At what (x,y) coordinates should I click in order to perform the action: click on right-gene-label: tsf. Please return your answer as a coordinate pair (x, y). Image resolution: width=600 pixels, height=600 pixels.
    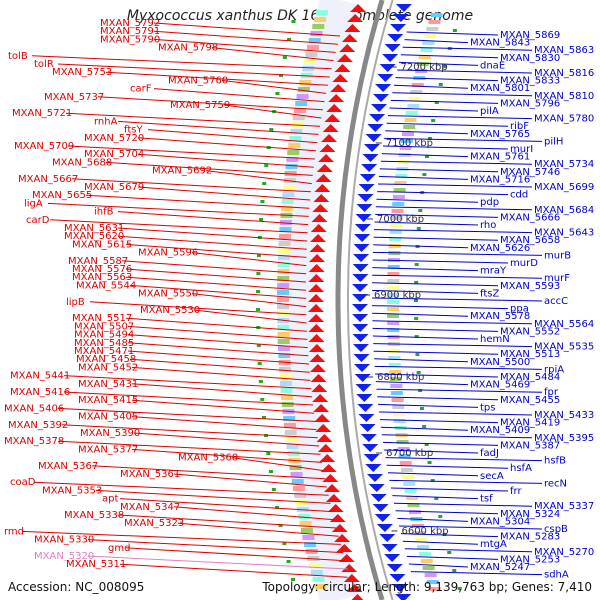
    Looking at the image, I should click on (486, 499).